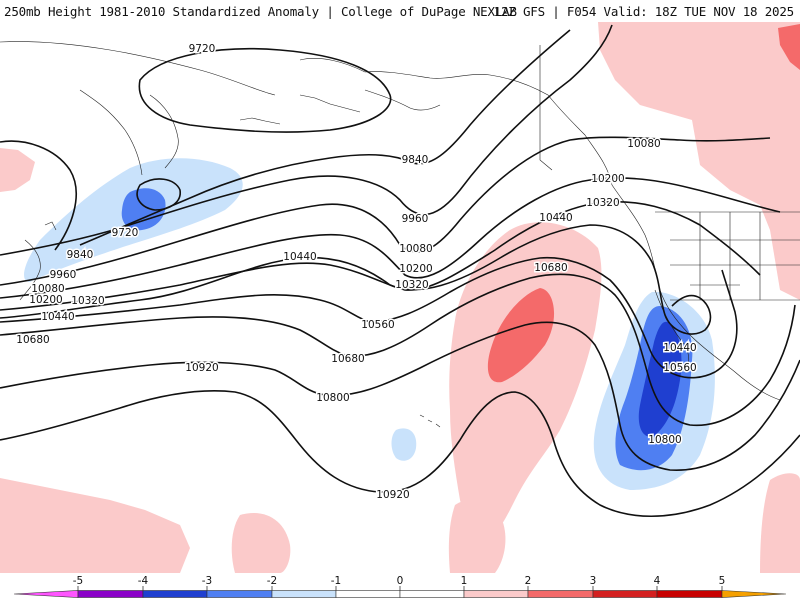 This screenshot has width=800, height=600. What do you see at coordinates (528, 581) in the screenshot?
I see `legend-tick-label: 2` at bounding box center [528, 581].